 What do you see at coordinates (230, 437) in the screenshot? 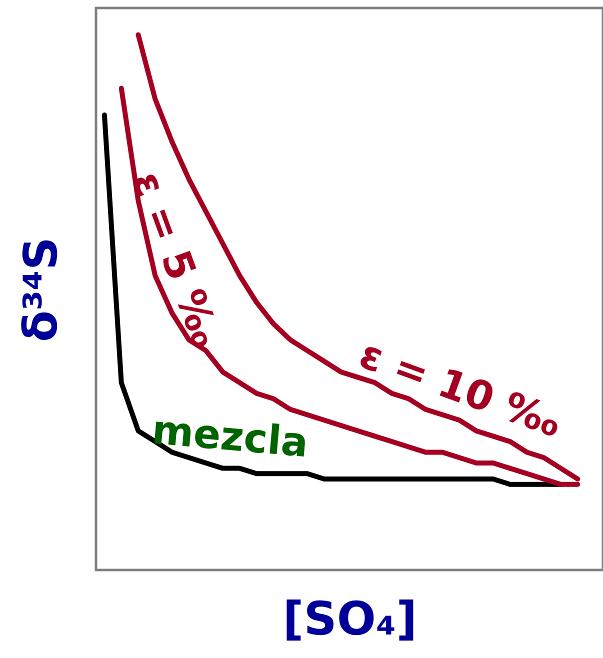
I see `series-label: mezcla` at bounding box center [230, 437].